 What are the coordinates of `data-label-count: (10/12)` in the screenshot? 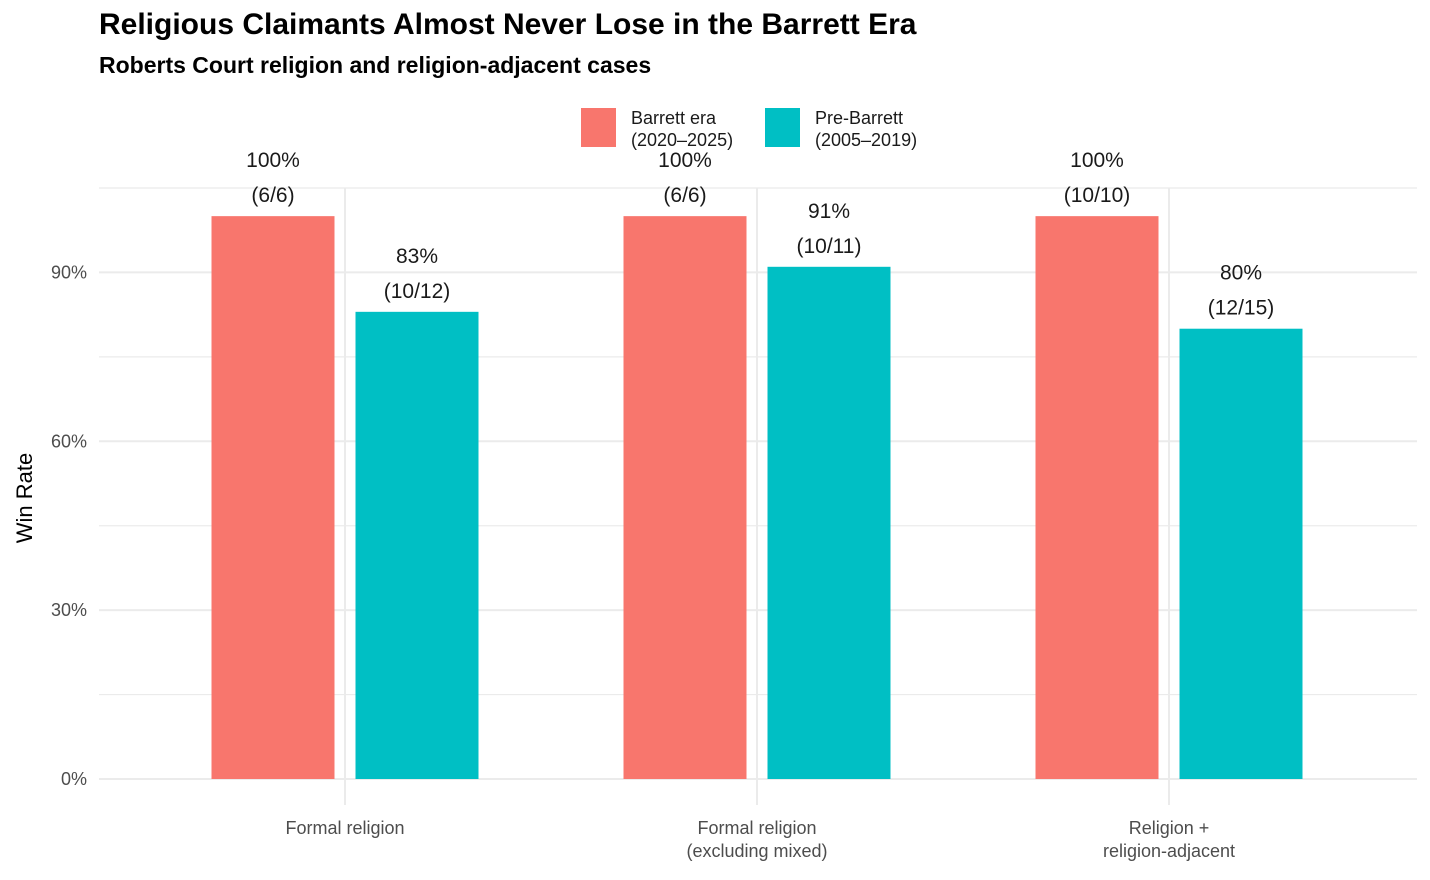 It's located at (417, 291).